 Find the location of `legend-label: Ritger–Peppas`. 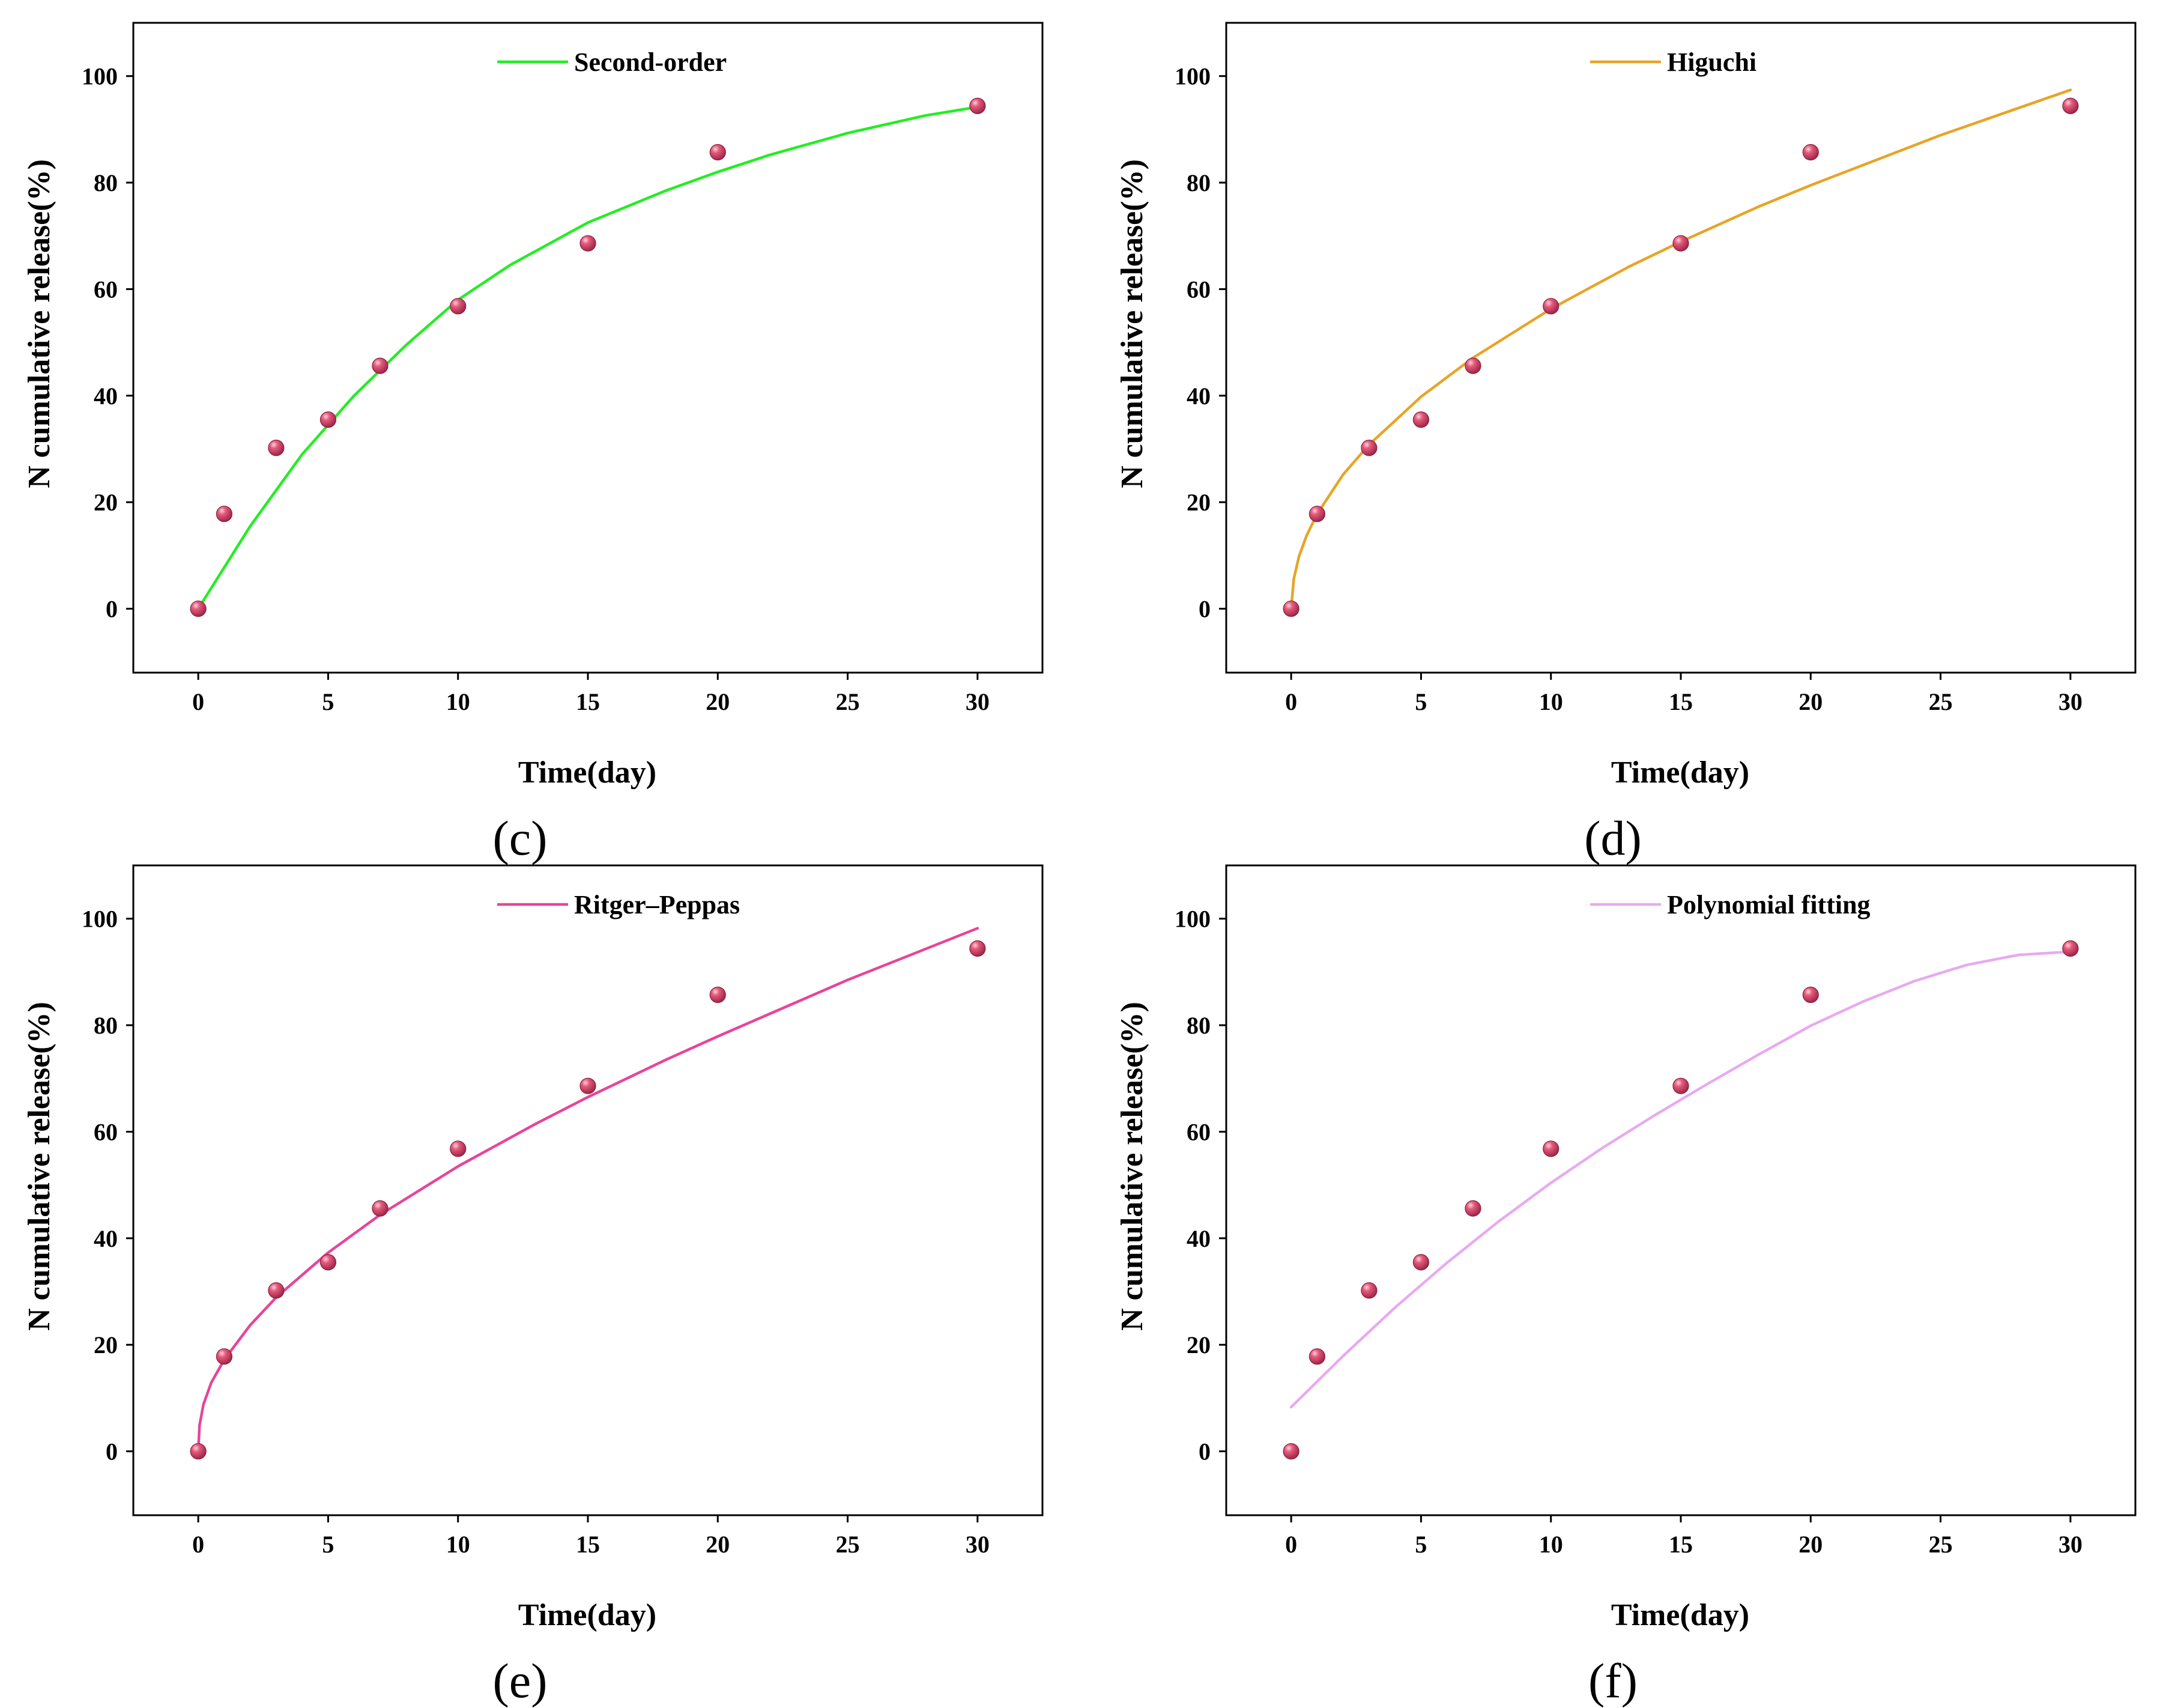

legend-label: Ritger–Peppas is located at coordinates (657, 904).